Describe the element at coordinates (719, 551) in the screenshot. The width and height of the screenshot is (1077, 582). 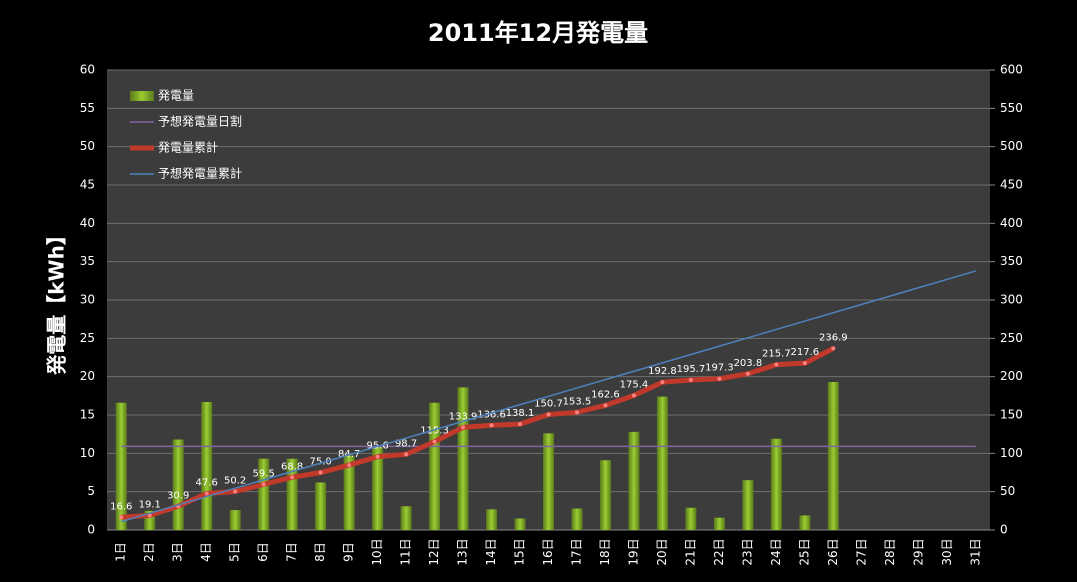
I see `x-tick-label: 22日` at that location.